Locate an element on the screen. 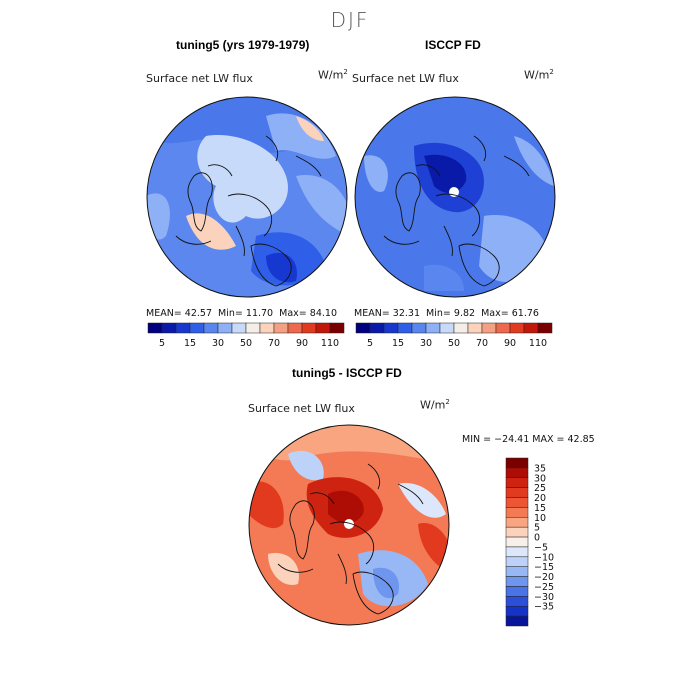 Image resolution: width=700 pixels, height=700 pixels. map-diff is located at coordinates (349, 525).